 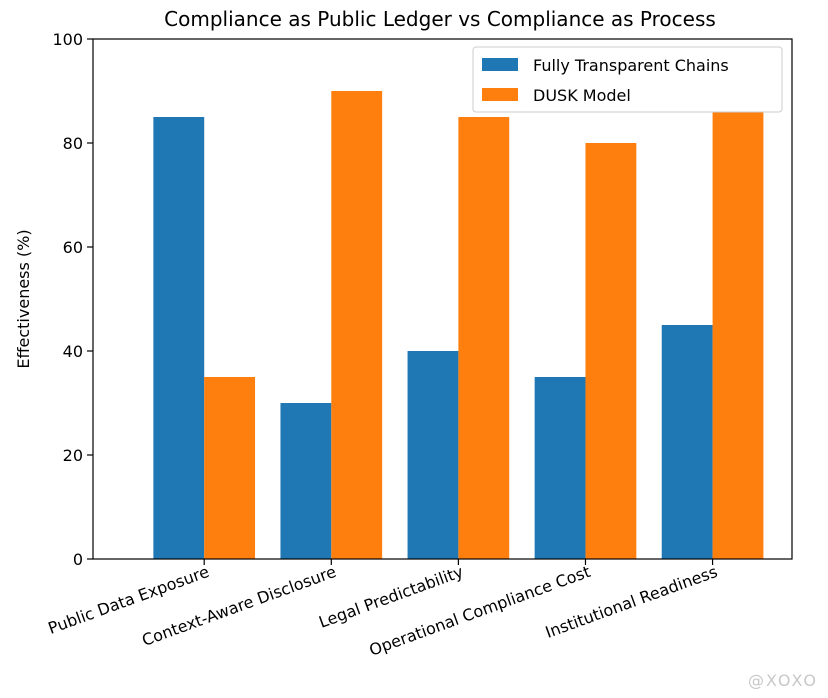 What do you see at coordinates (73, 247) in the screenshot?
I see `y-tick-label-60: 60` at bounding box center [73, 247].